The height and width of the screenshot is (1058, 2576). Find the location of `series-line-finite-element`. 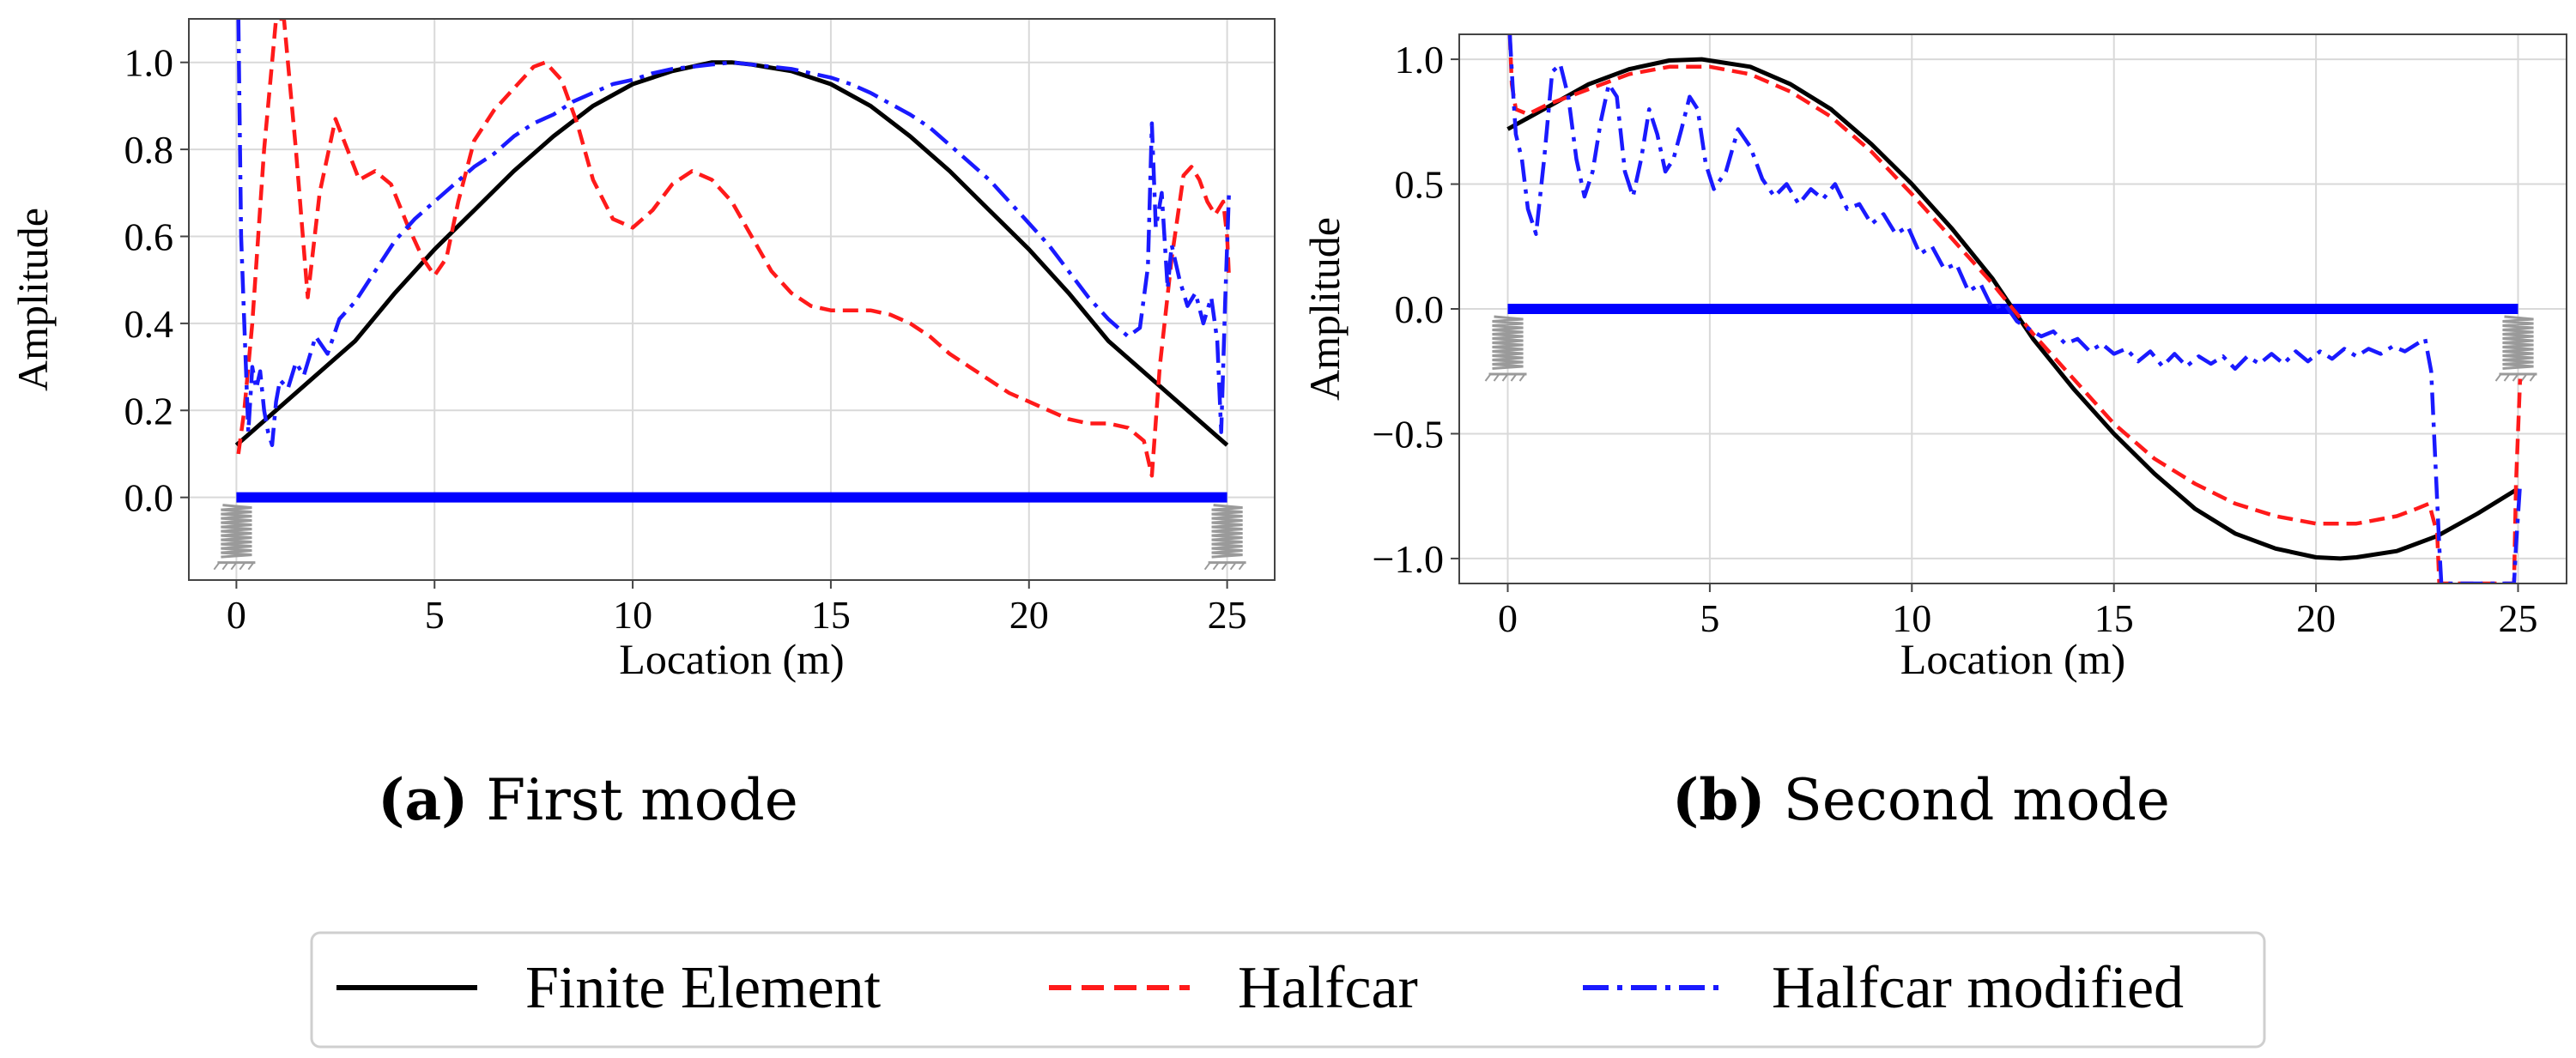

series-line-finite-element is located at coordinates (731, 253).